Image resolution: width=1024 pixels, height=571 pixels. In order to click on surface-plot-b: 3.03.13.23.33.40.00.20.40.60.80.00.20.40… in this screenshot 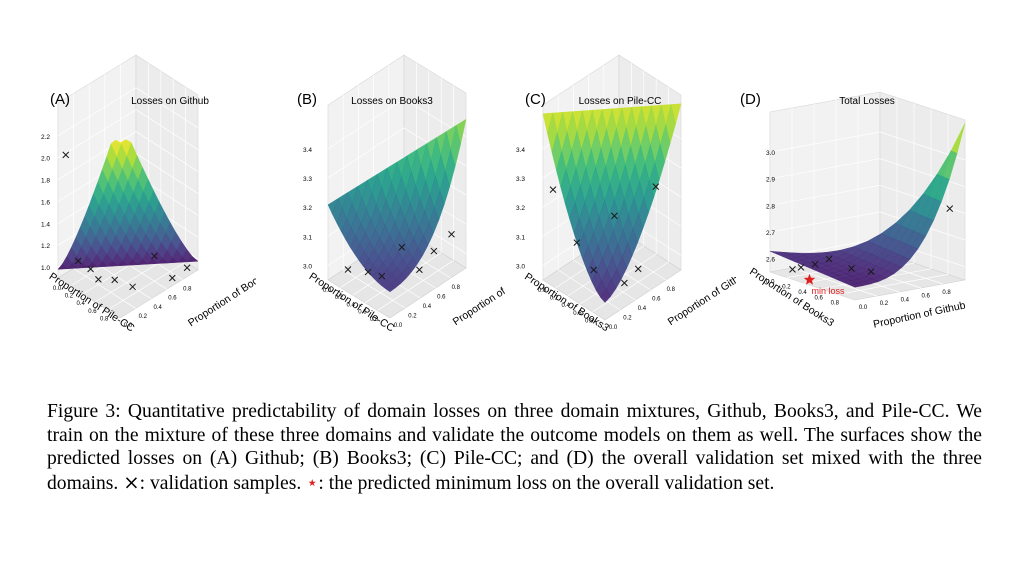, I will do `click(404, 194)`.